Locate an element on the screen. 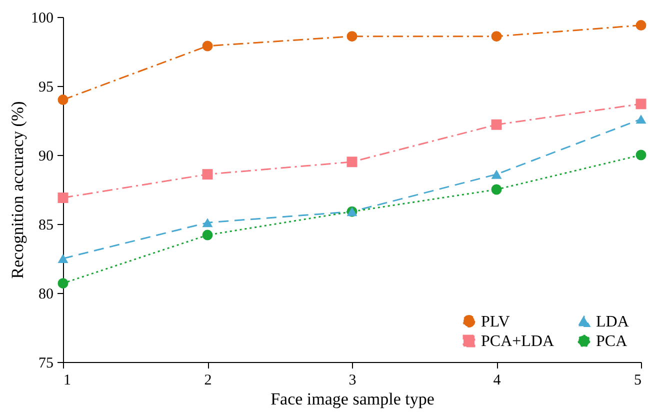 This screenshot has height=412, width=657. x-axis-title: Face image sample type is located at coordinates (352, 399).